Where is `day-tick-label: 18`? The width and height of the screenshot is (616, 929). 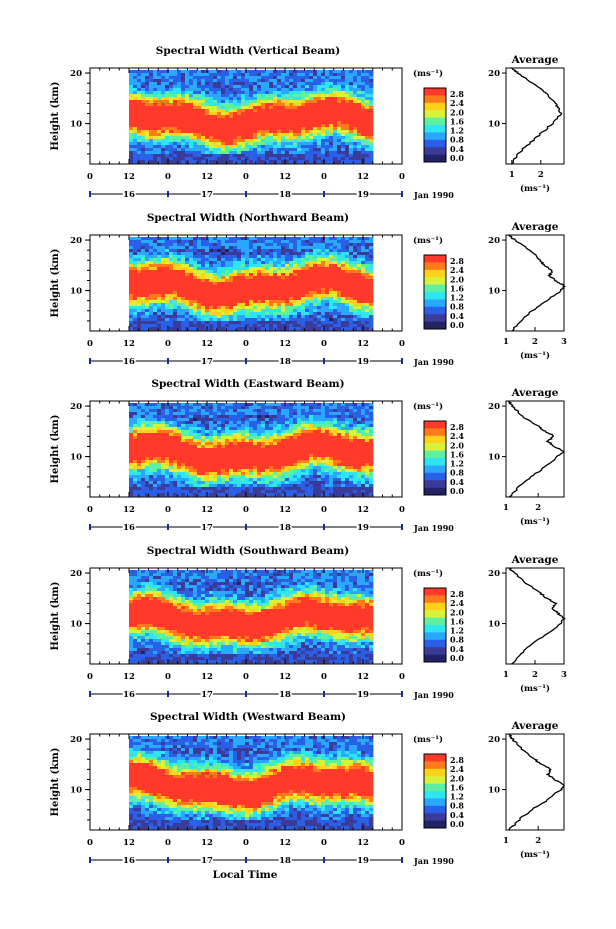
day-tick-label: 18 is located at coordinates (285, 362).